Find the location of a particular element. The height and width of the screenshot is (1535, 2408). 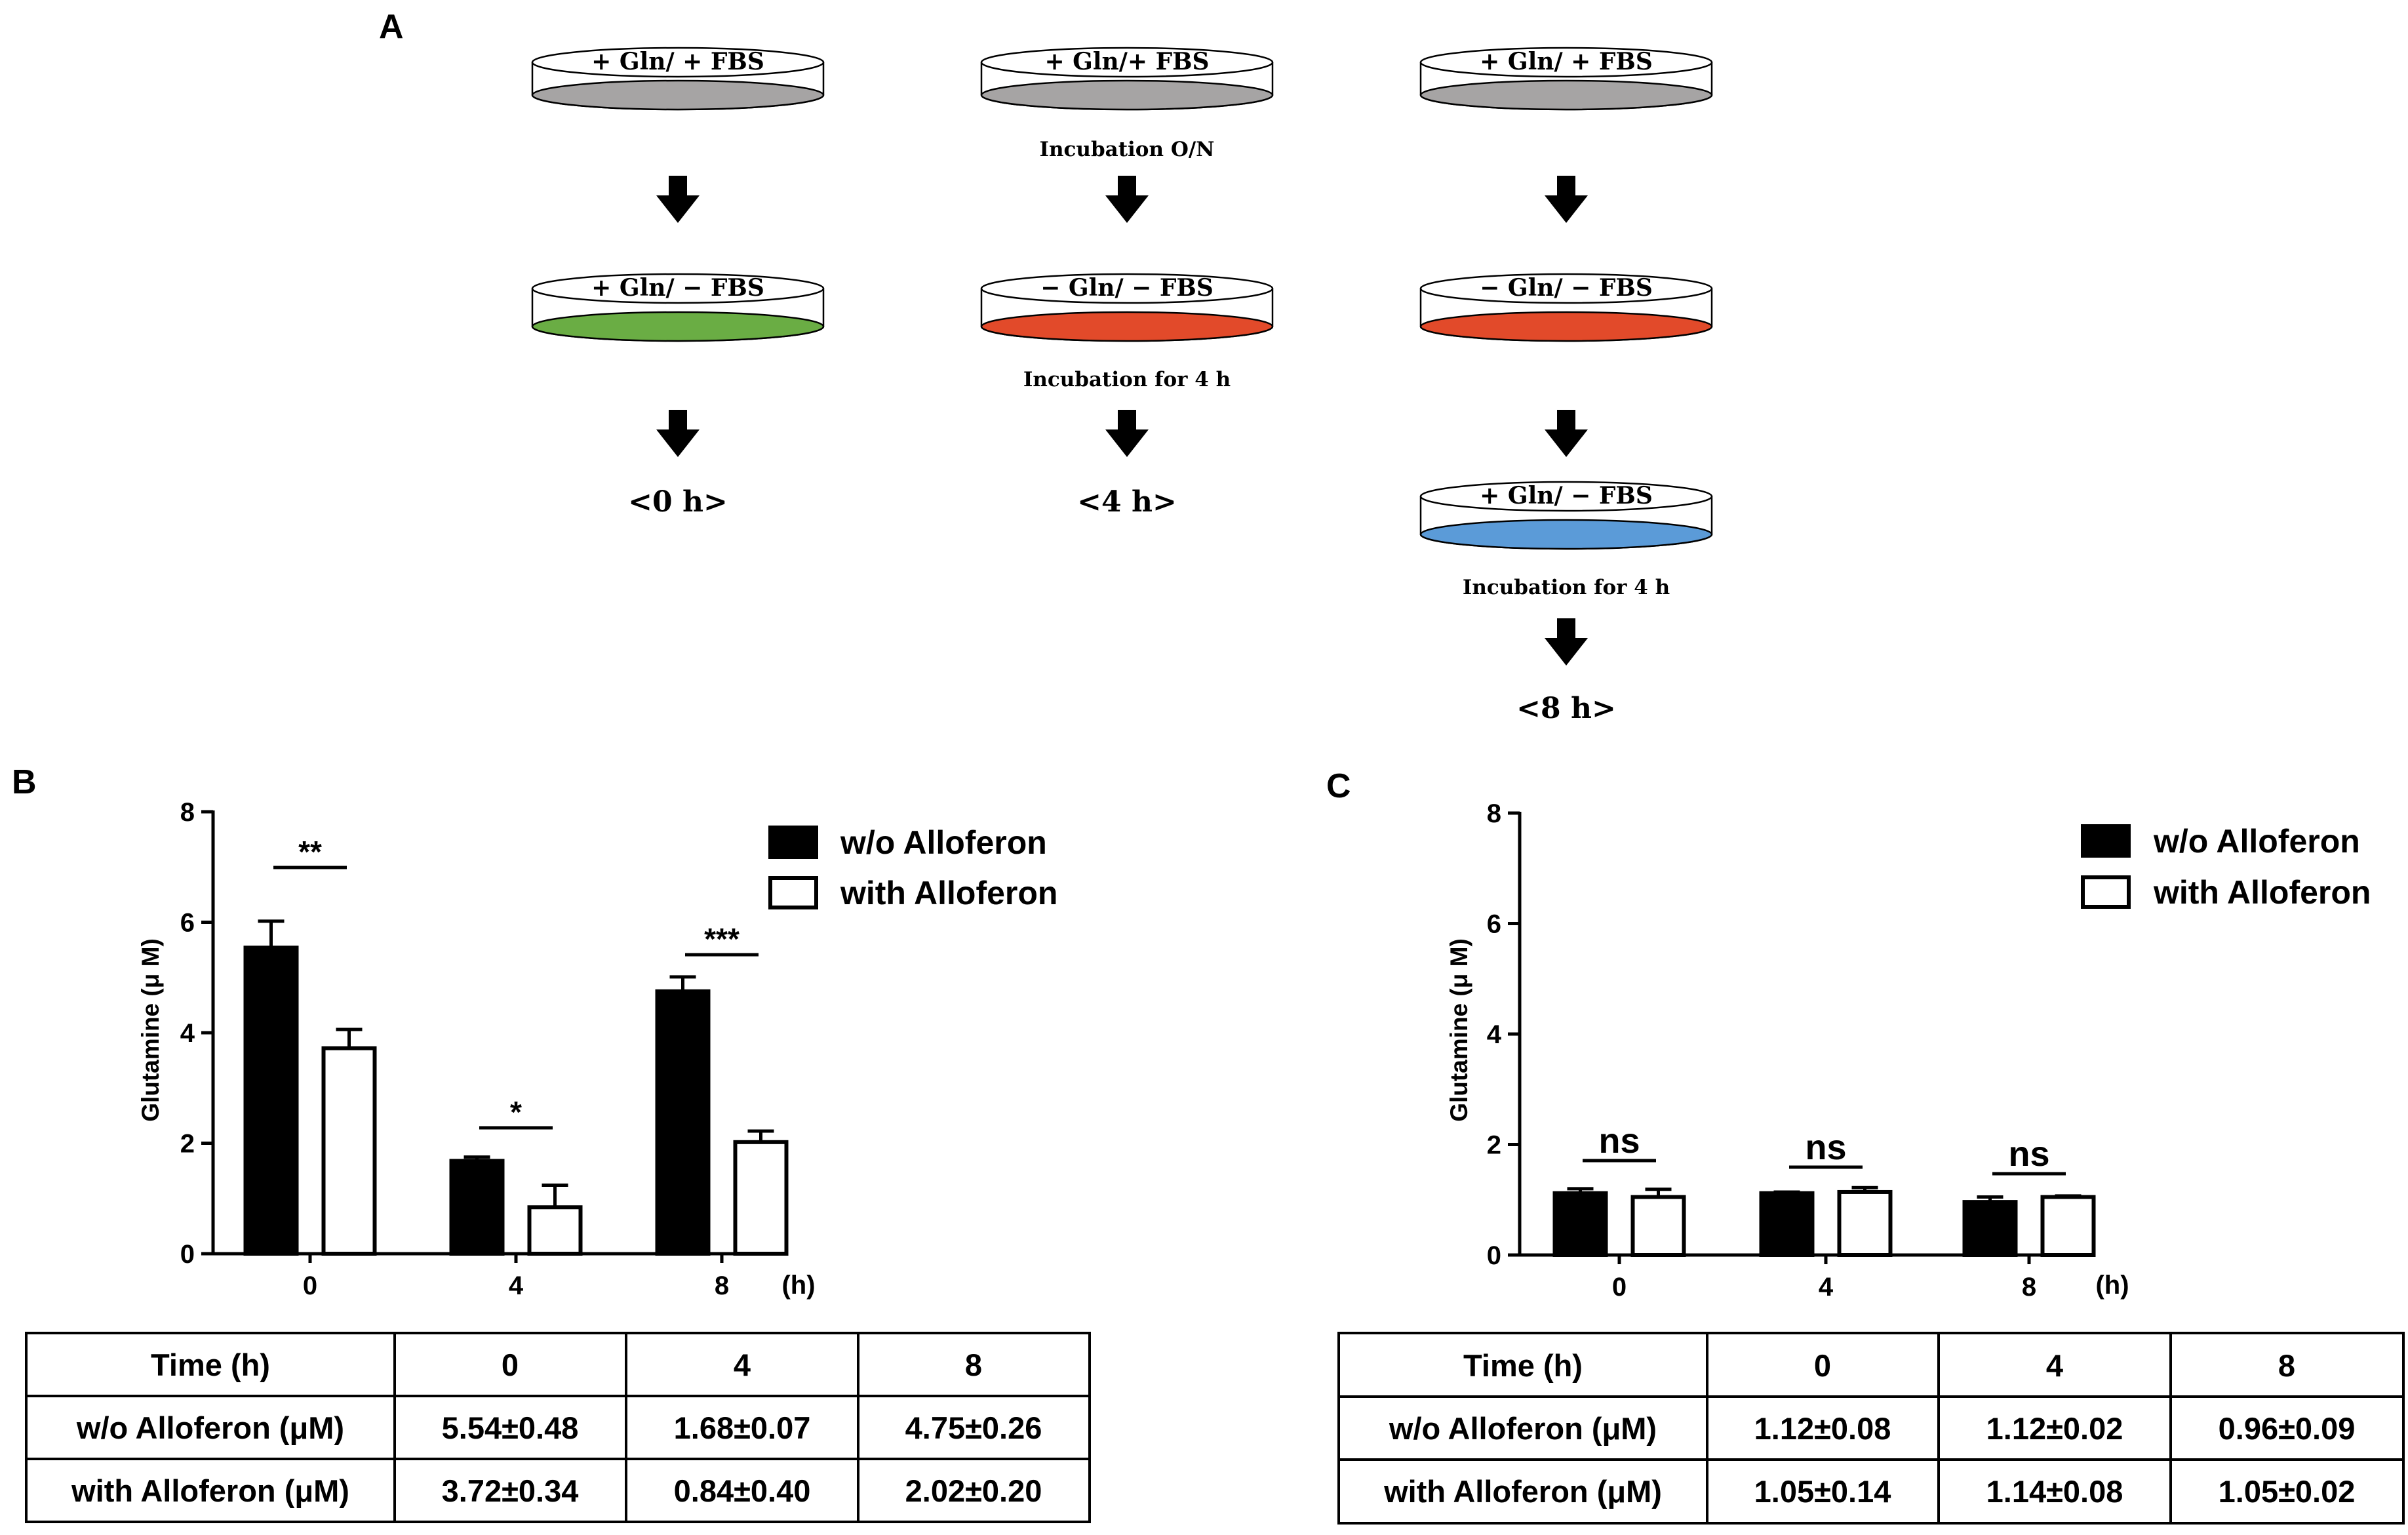

legend-label-with: with Alloferon is located at coordinates (2262, 892).